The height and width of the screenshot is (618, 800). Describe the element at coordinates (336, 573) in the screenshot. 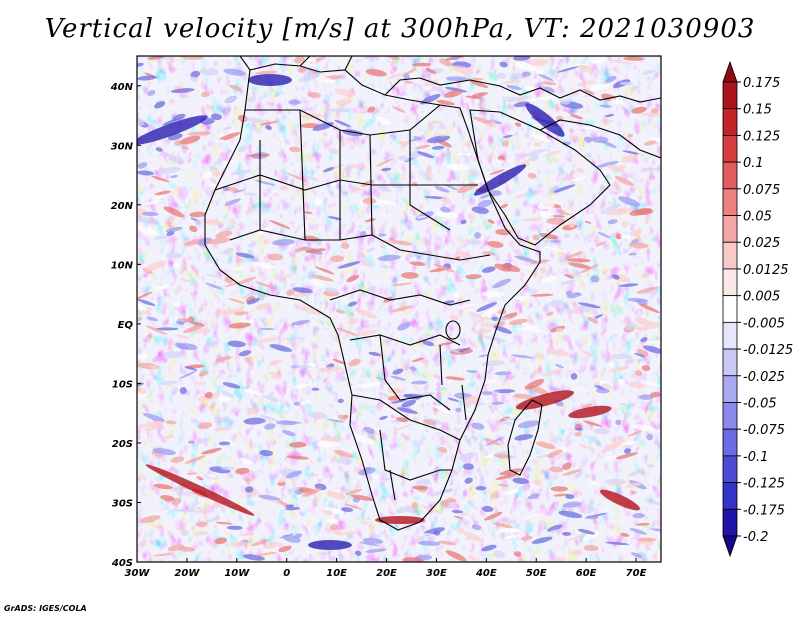

I see `x-tick-label: 10E` at that location.